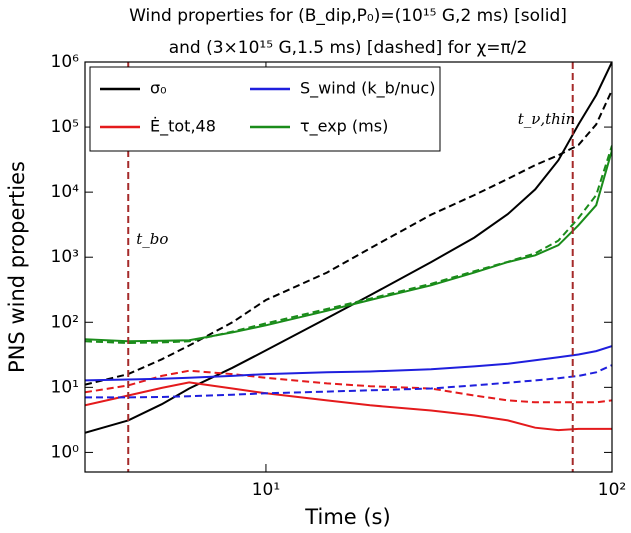  What do you see at coordinates (65, 257) in the screenshot?
I see `y-tick-label: 10³` at bounding box center [65, 257].